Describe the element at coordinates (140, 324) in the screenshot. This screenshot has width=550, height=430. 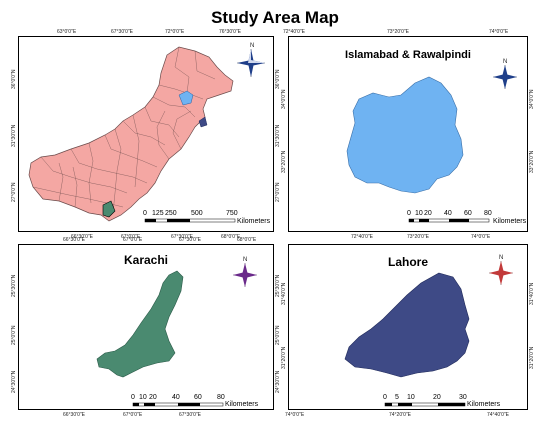
I see `karachi-shape` at that location.